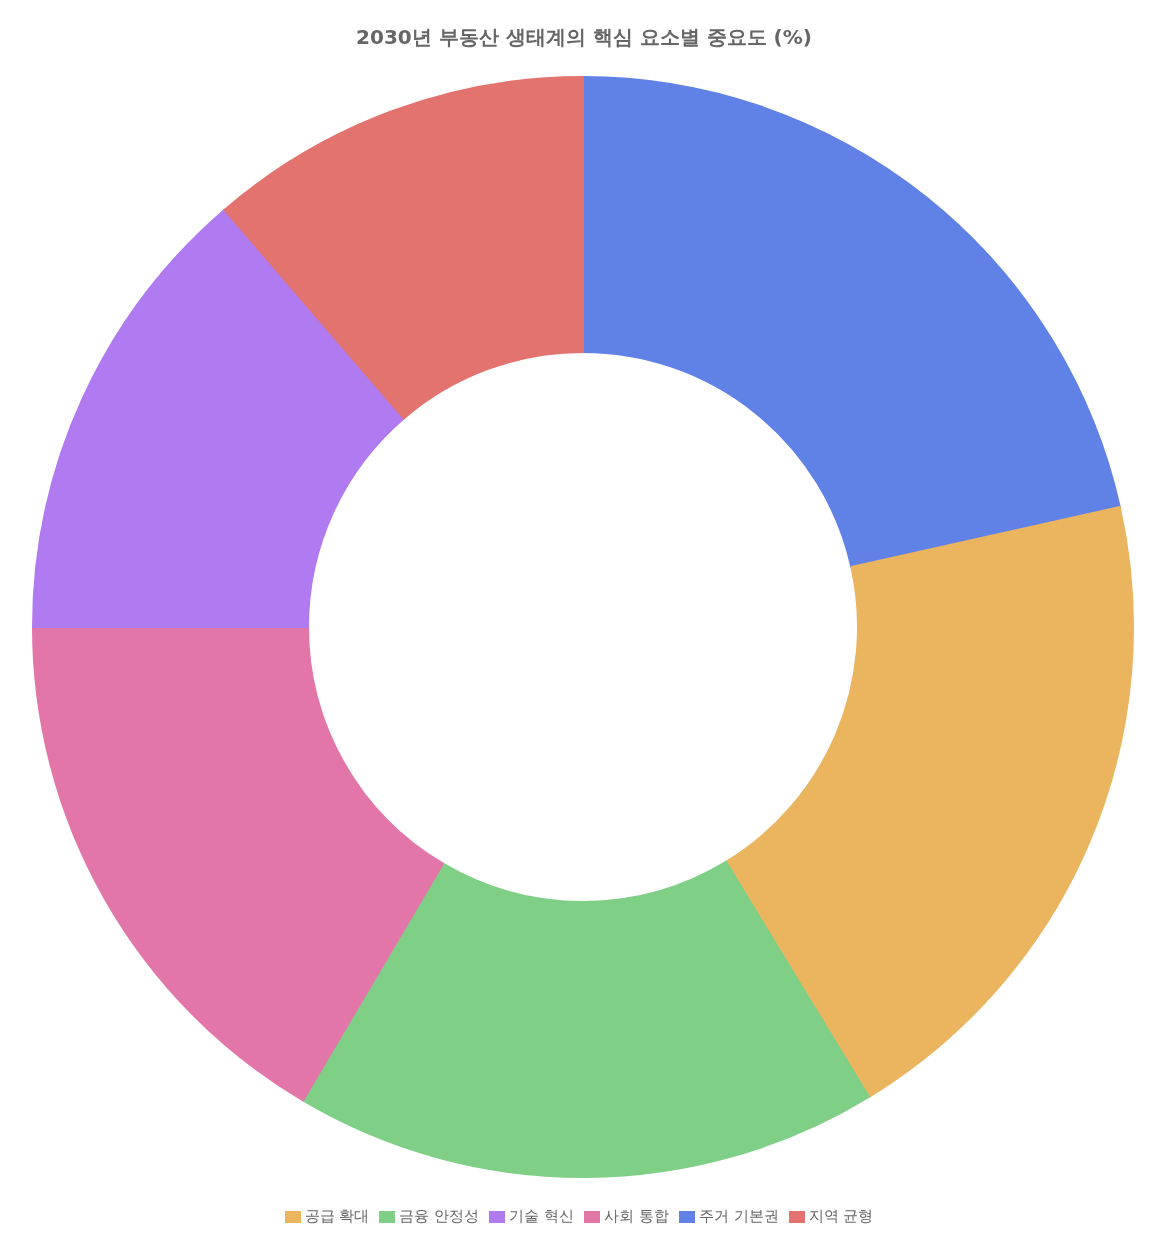  Describe the element at coordinates (841, 1216) in the screenshot. I see `legend-label: 지역 균형` at that location.